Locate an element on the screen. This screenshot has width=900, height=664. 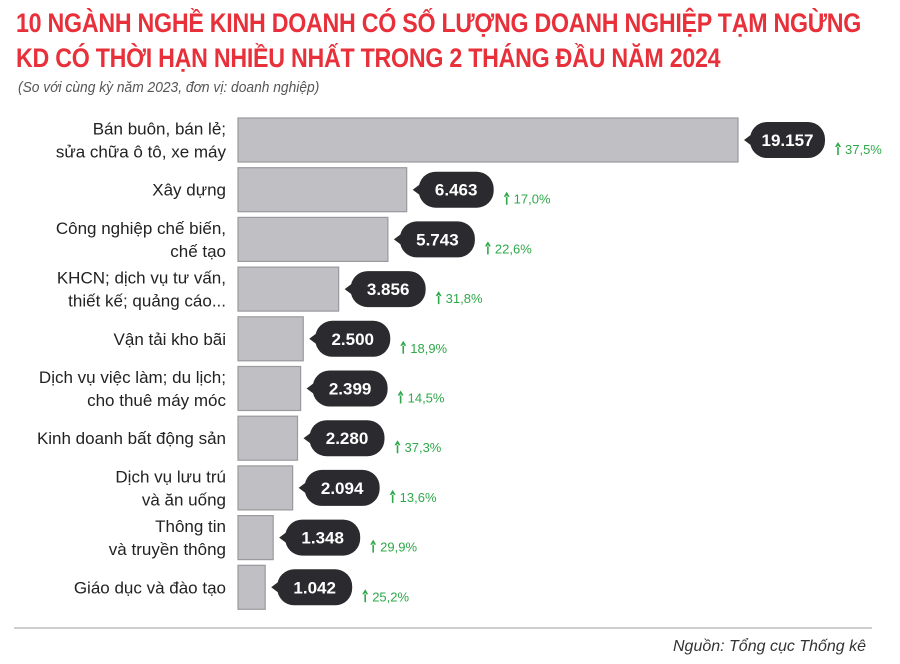
value-label: 1.042 is located at coordinates (314, 587).